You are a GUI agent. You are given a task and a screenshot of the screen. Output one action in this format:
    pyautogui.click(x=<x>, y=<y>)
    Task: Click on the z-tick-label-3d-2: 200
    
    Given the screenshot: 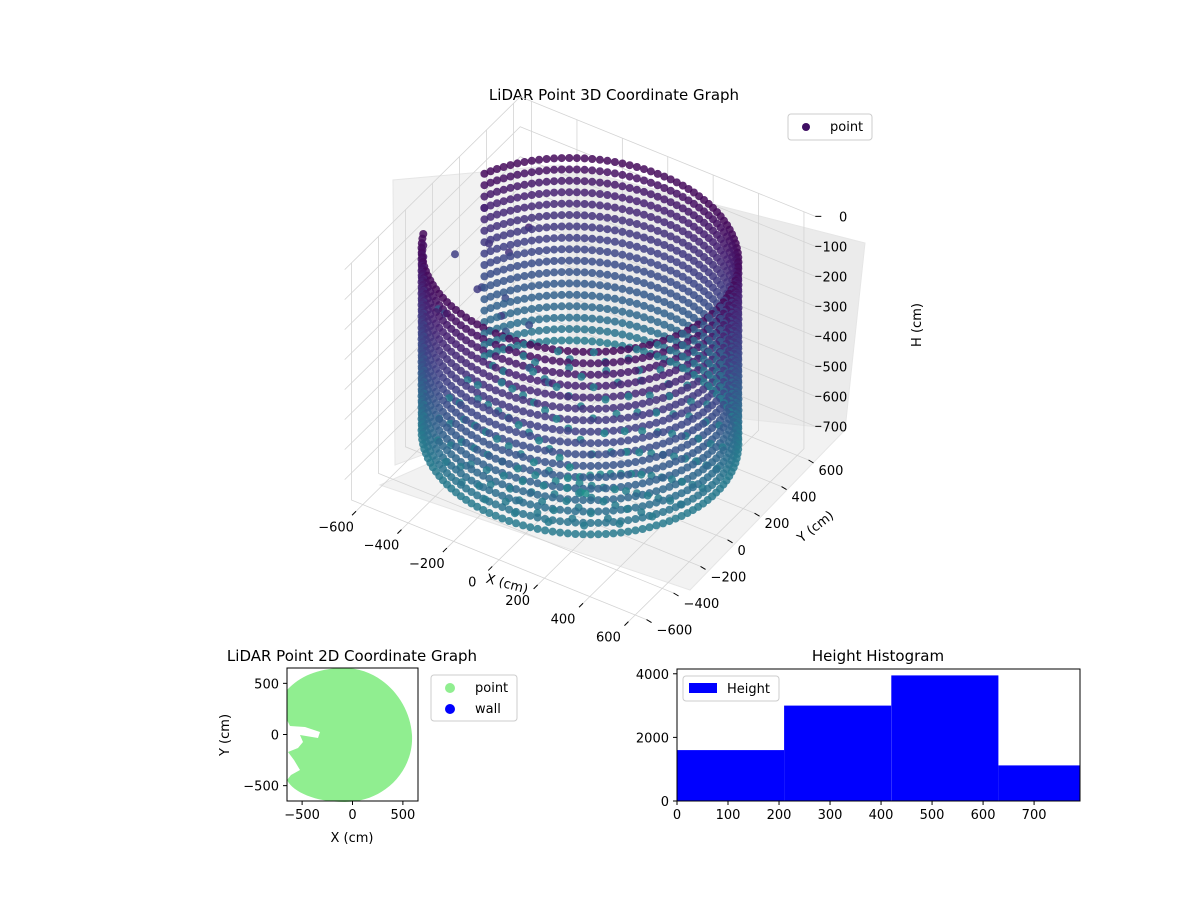 What is the action you would take?
    pyautogui.click(x=834, y=277)
    